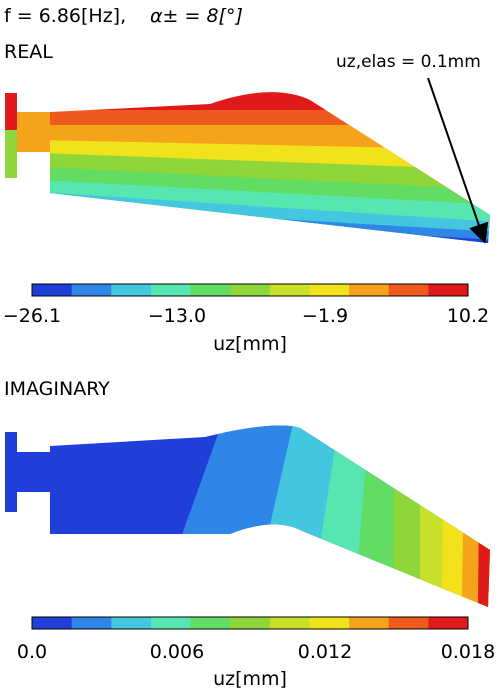 Image resolution: width=500 pixels, height=689 pixels. I want to click on angle-label: α± = 8[°], so click(196, 16).